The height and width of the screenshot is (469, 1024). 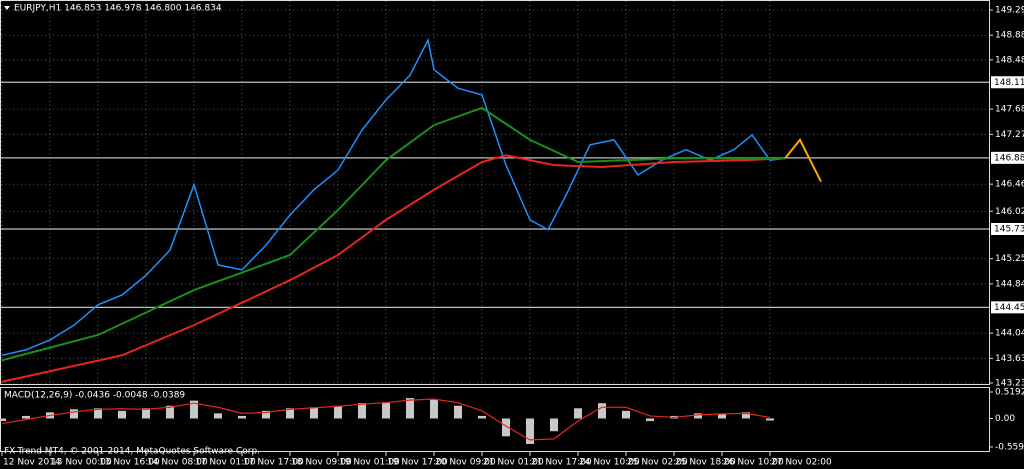 I want to click on x-tick-label: 18 Nov 09:00, so click(x=321, y=463).